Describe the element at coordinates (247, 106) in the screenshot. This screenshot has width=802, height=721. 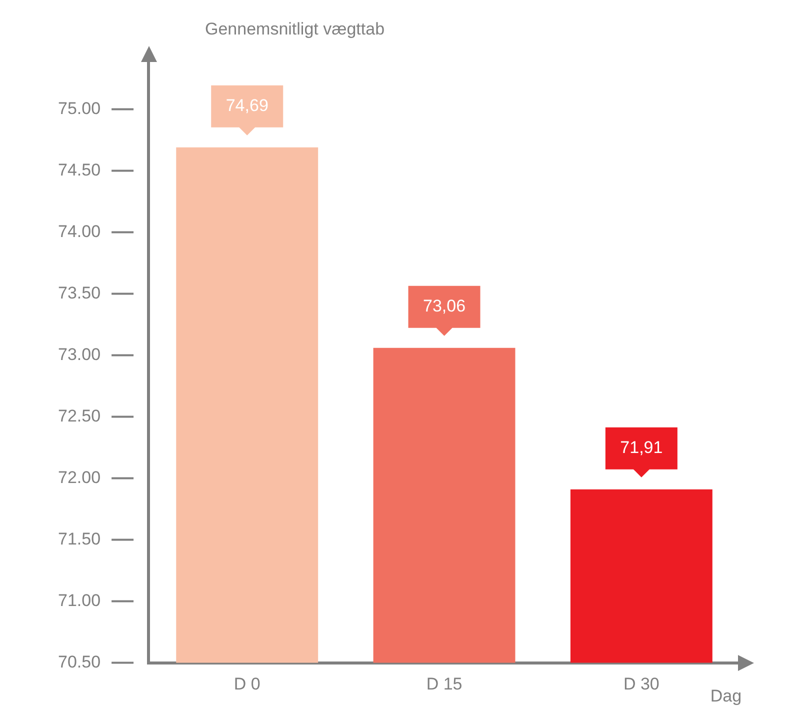
I see `data-label: 74,69` at that location.